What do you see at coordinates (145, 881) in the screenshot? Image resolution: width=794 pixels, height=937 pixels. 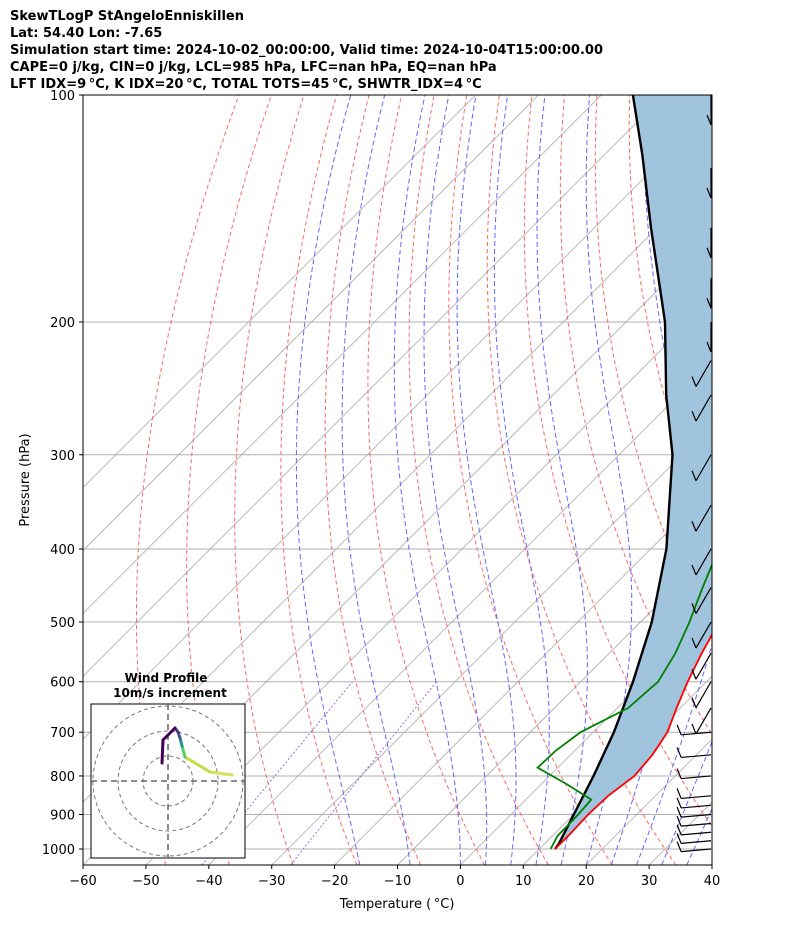 I see `x-tick-label: −50` at bounding box center [145, 881].